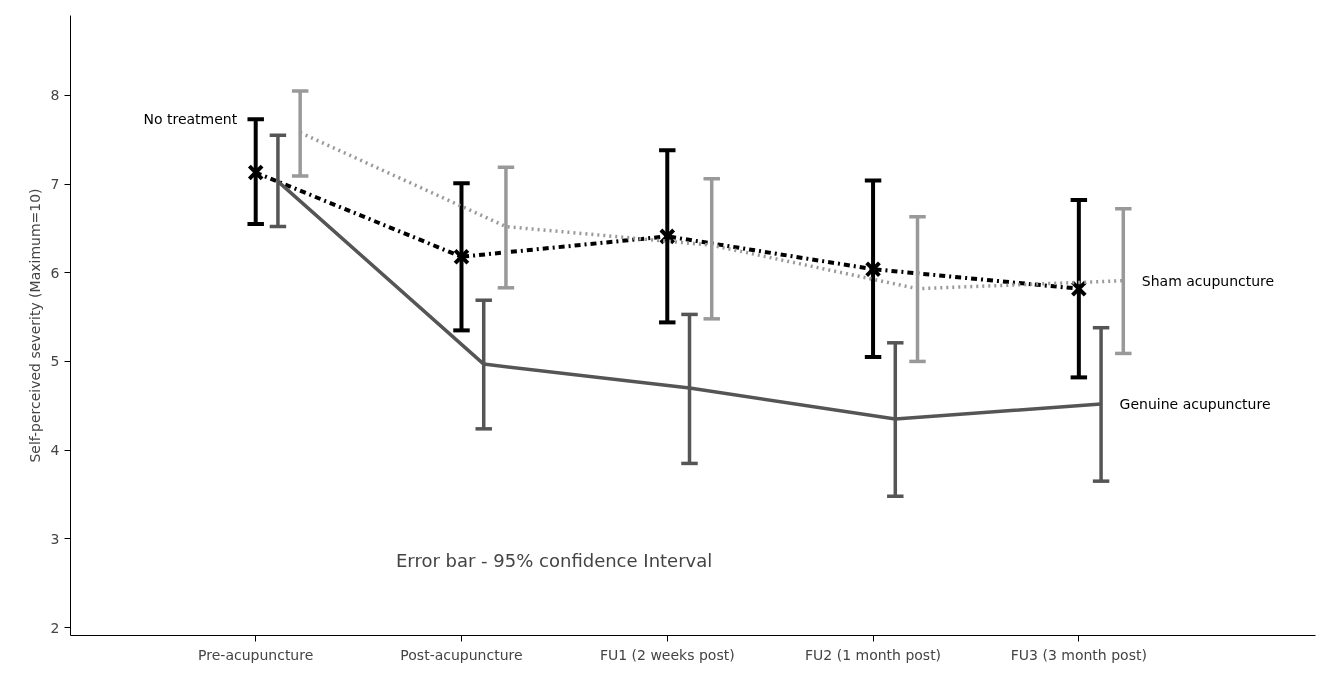 The height and width of the screenshot is (673, 1333). I want to click on y-tick-label: 2, so click(55, 627).